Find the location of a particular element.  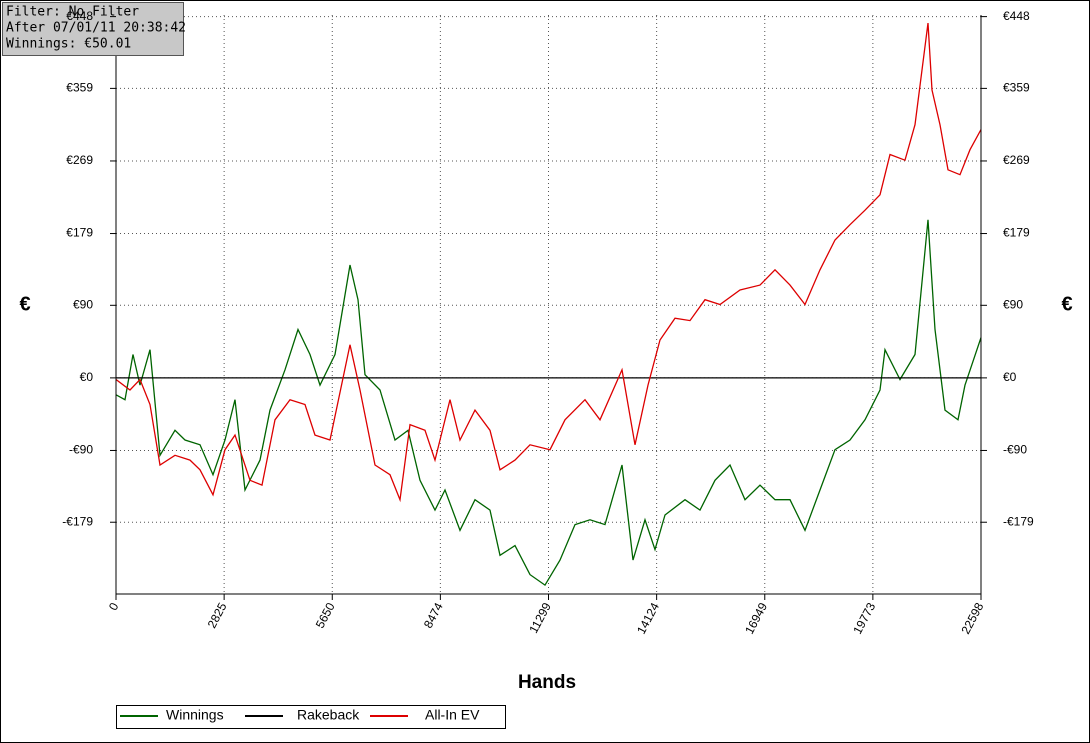

legend-entries: Winnings Rakeback All-In EV is located at coordinates (300, 715).